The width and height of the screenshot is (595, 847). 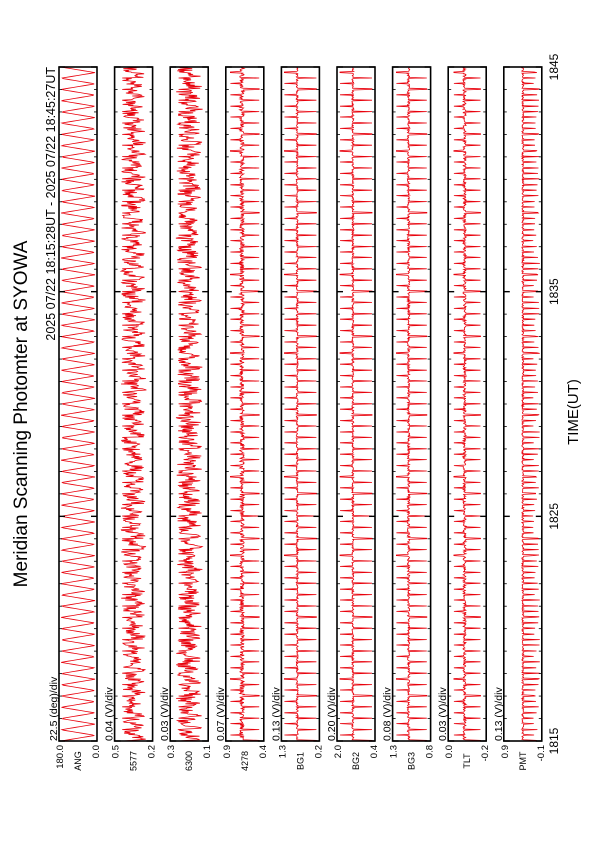 What do you see at coordinates (554, 740) in the screenshot?
I see `time-tick-label: 1815` at bounding box center [554, 740].